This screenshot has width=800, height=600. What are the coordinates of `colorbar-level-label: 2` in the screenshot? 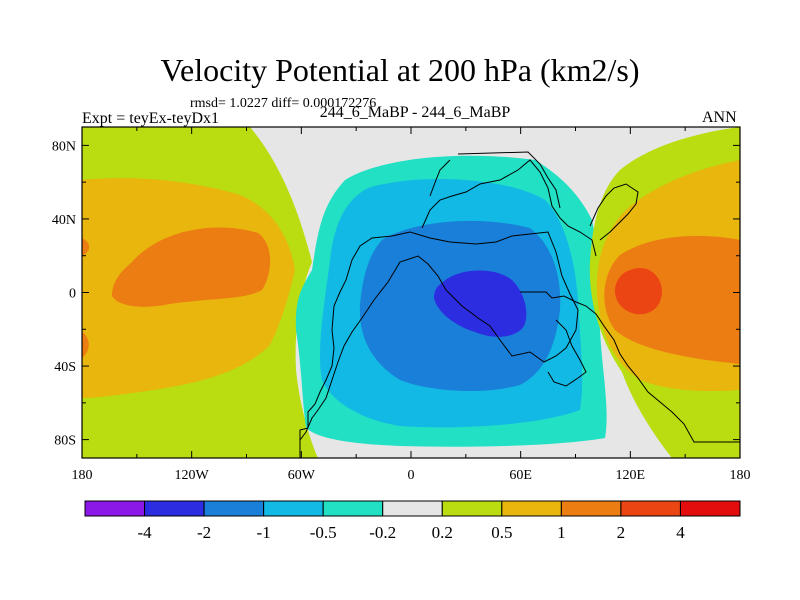 It's located at (621, 532).